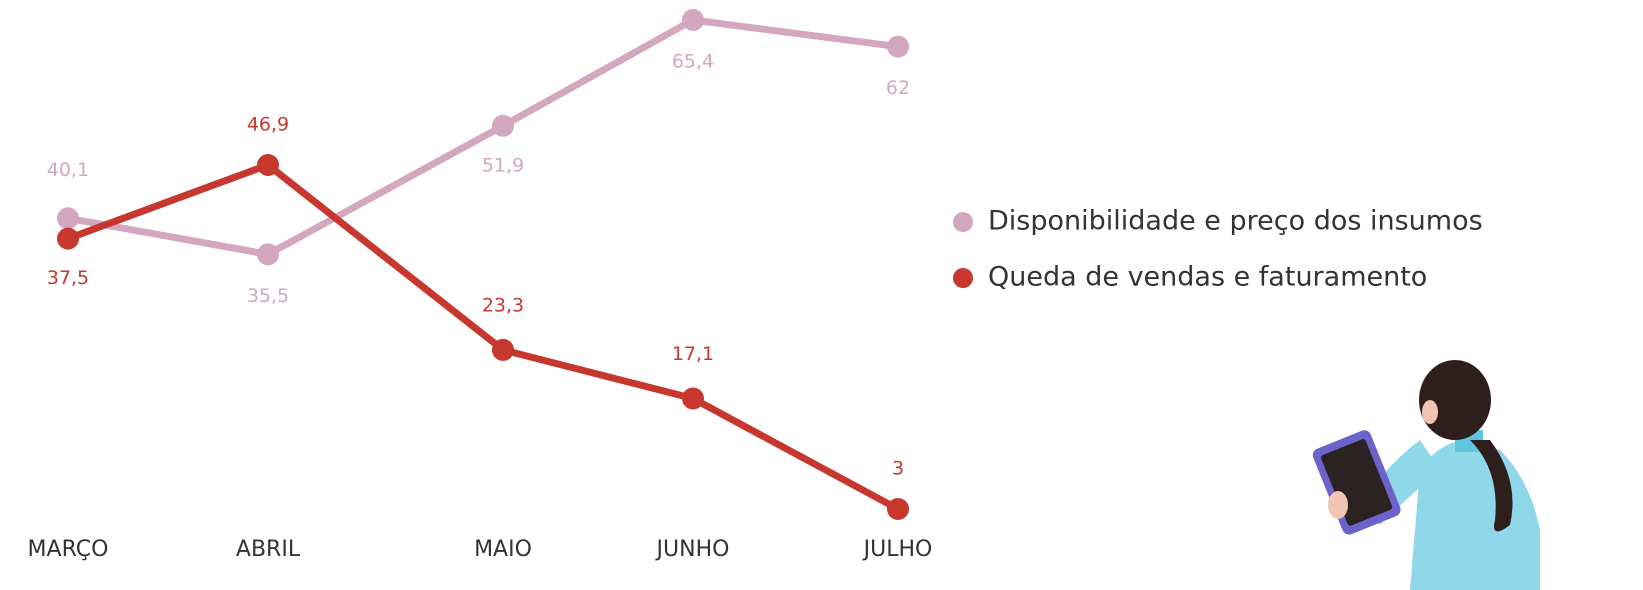 This screenshot has height=590, width=1643. I want to click on x-tick-label: ABRIL, so click(268, 549).